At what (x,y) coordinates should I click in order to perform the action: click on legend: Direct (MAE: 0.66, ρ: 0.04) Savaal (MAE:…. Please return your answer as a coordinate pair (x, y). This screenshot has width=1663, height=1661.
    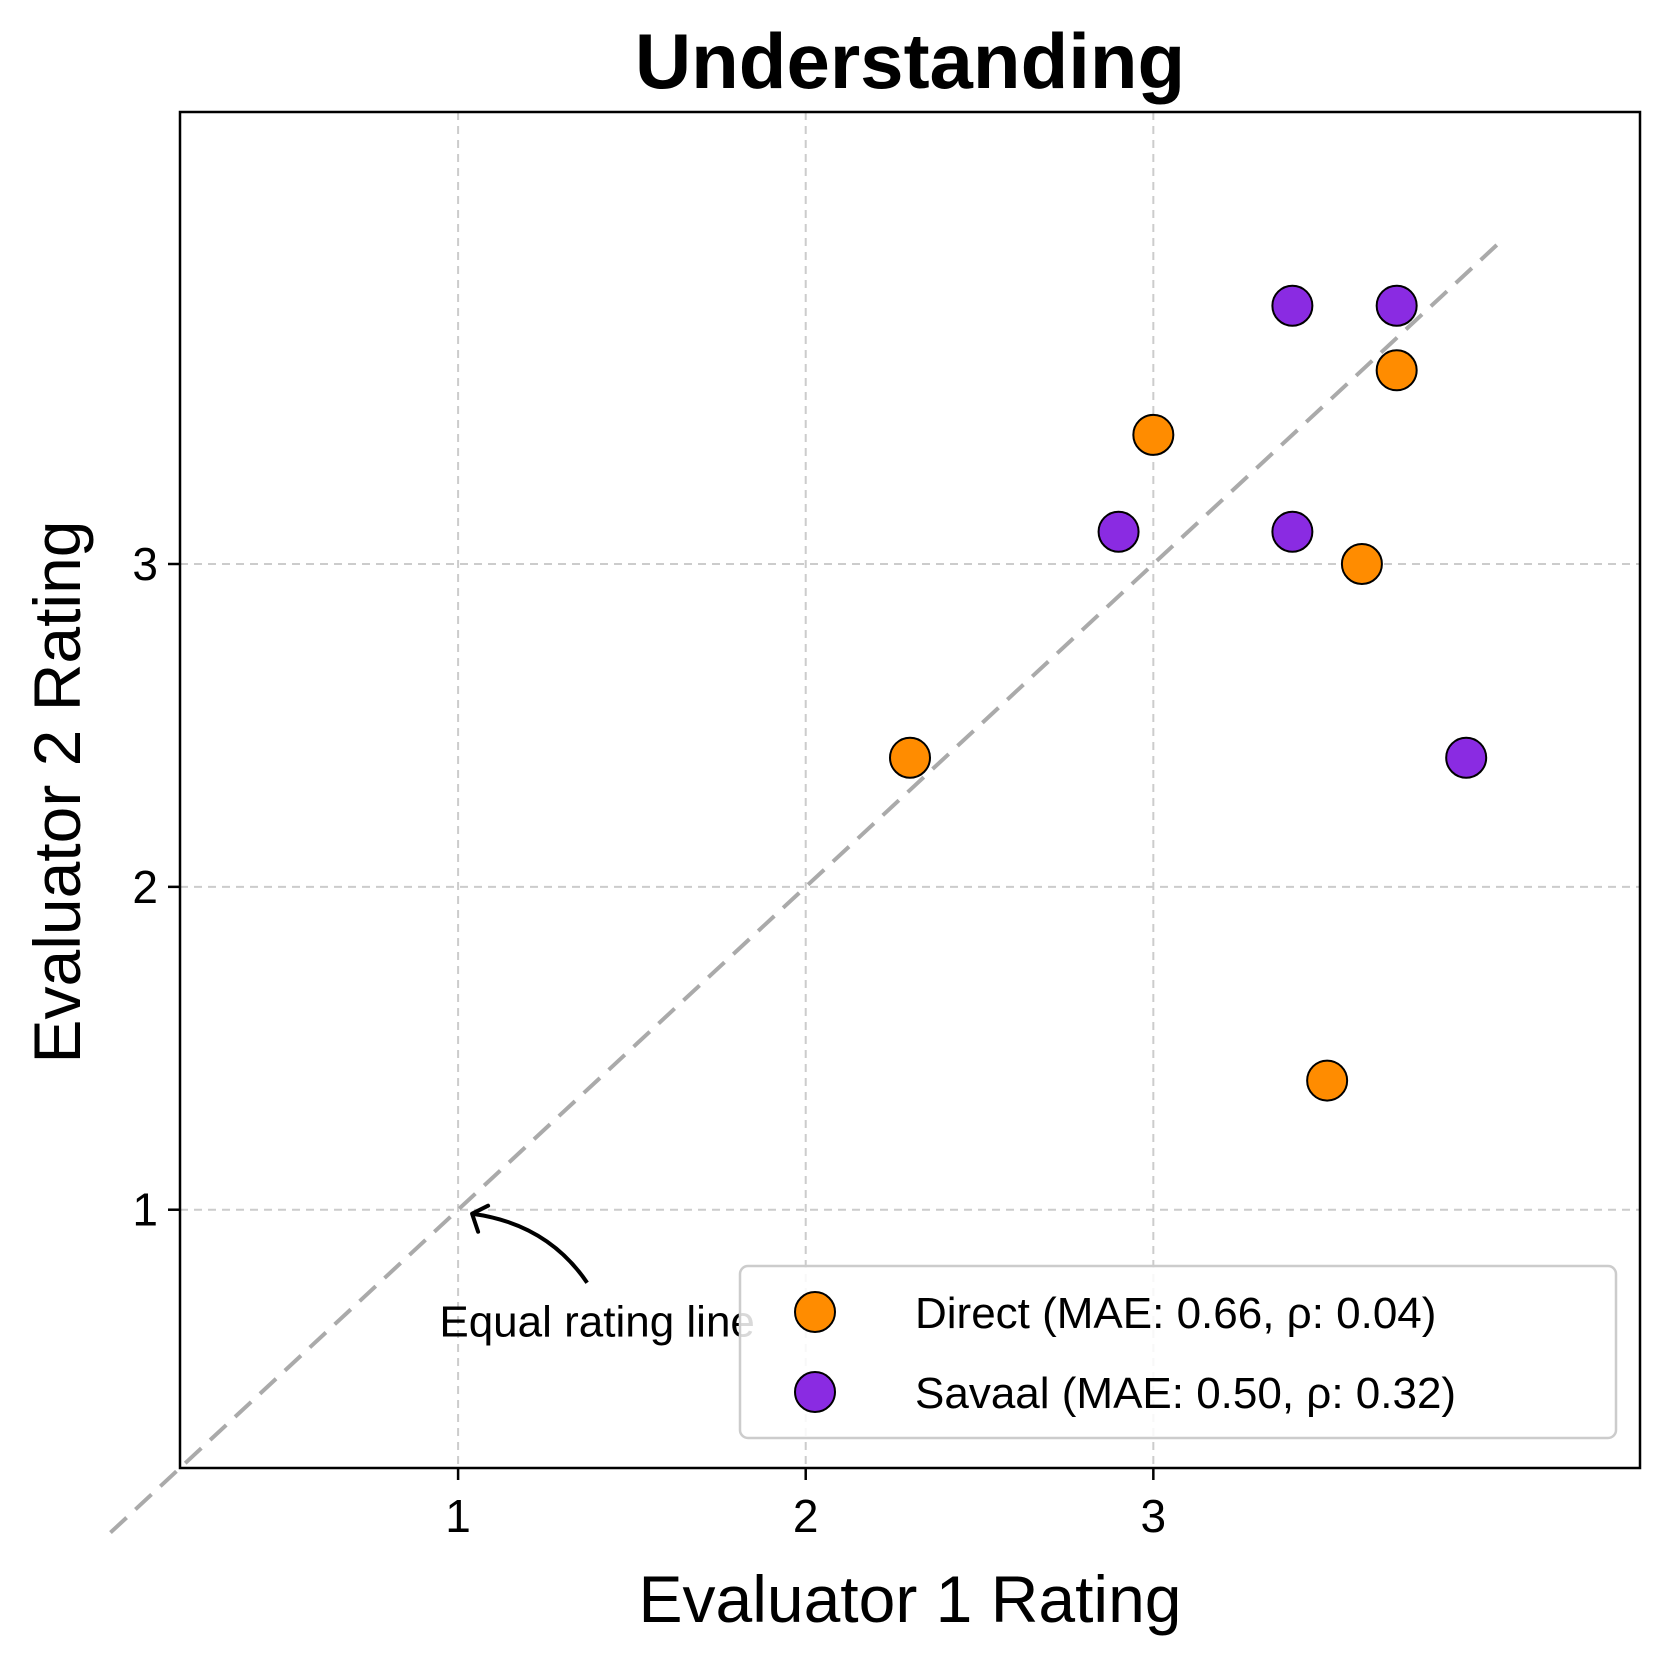
    Looking at the image, I should click on (1178, 1352).